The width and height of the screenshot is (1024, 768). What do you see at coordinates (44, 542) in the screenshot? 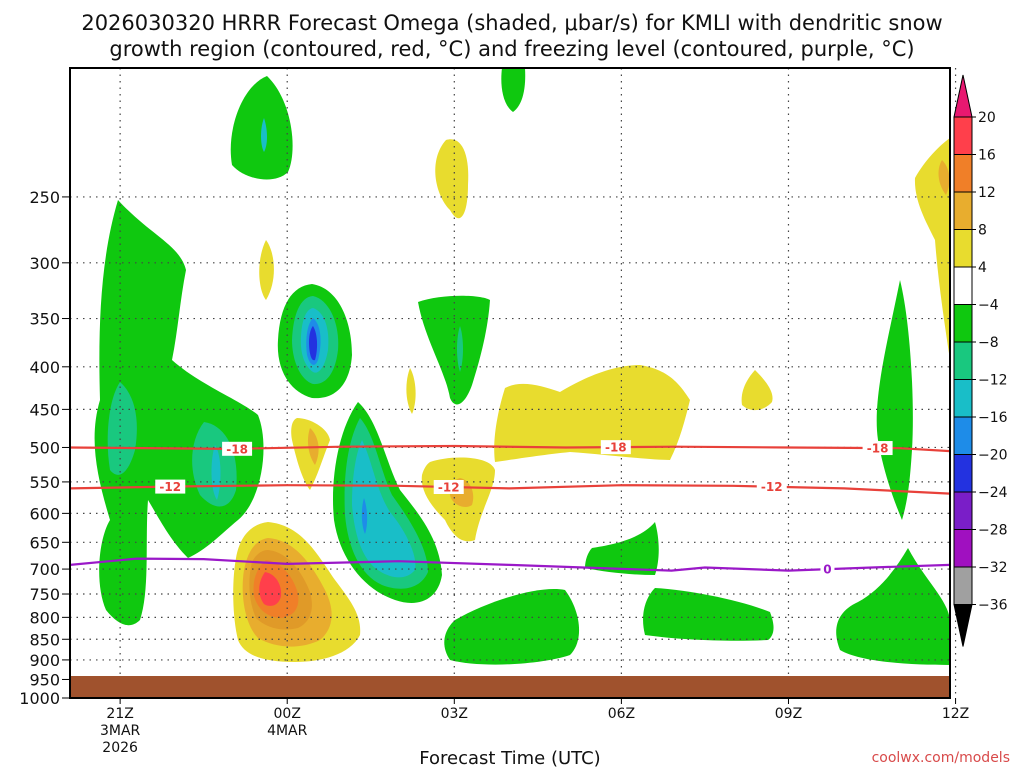
I see `y-tick-label: 650` at bounding box center [44, 542].